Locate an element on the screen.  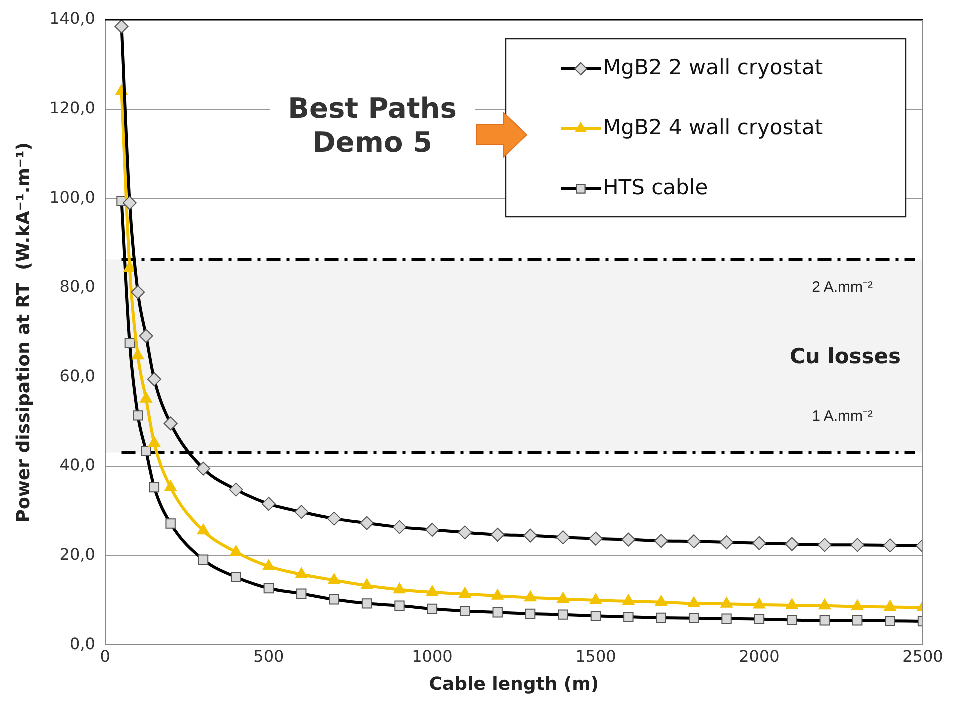
y-tick-label: 120,0 is located at coordinates (73, 108).